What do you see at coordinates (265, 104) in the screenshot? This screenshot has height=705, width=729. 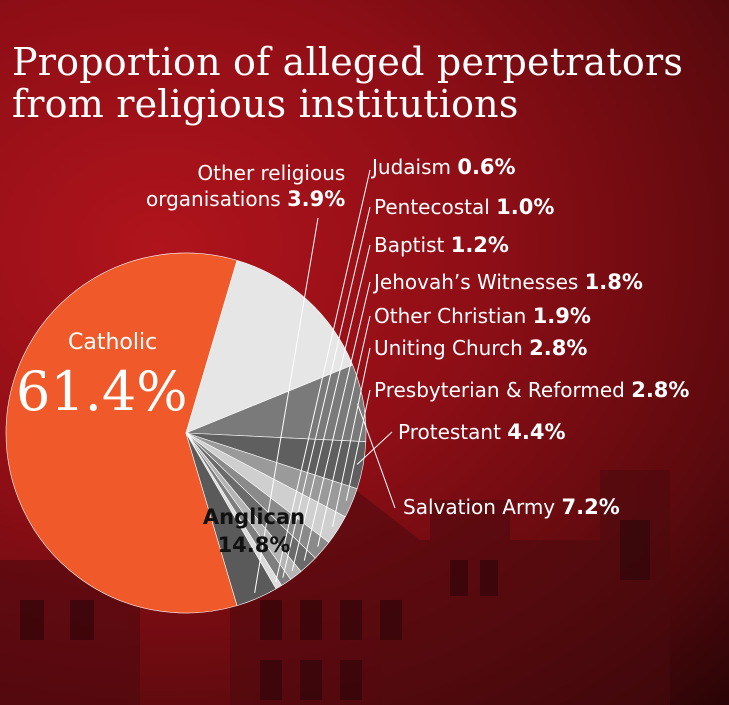 I see `chart-title-line-2: from religious institutions` at bounding box center [265, 104].